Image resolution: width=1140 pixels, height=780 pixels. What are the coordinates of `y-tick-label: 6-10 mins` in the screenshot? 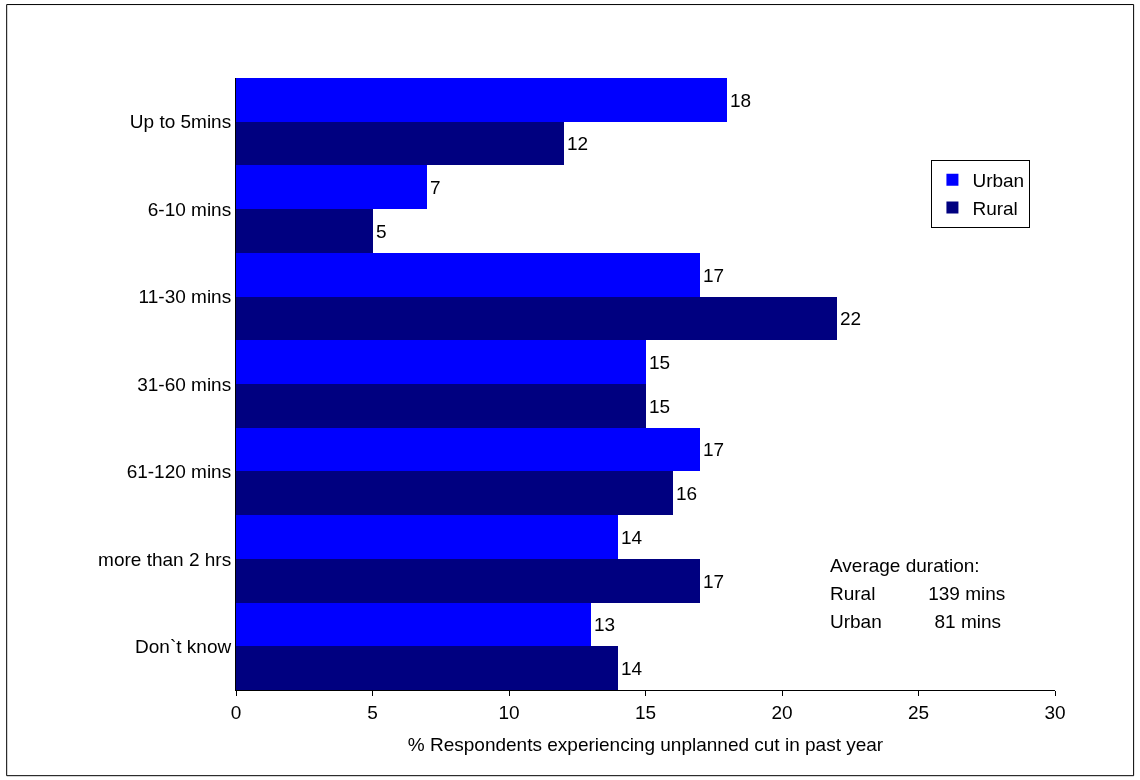 It's located at (189, 209).